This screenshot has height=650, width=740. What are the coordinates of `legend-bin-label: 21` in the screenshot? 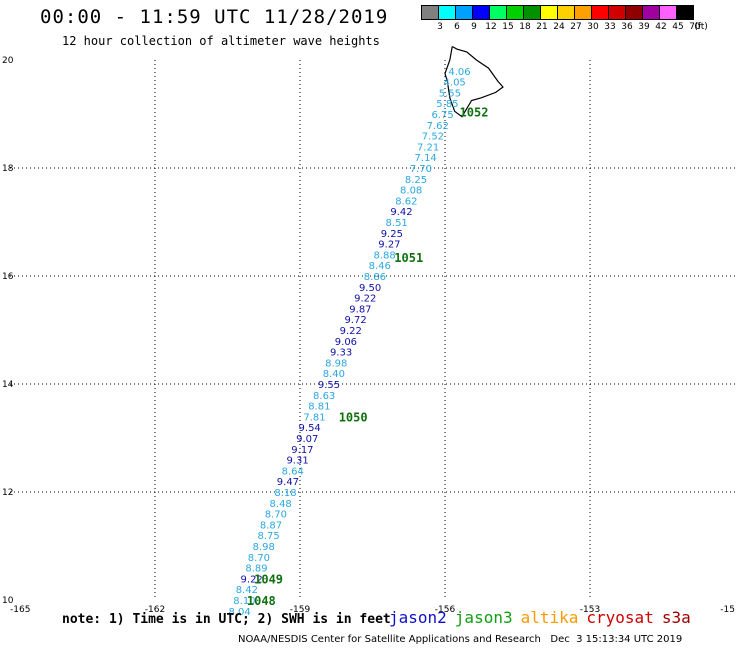 It's located at (542, 27).